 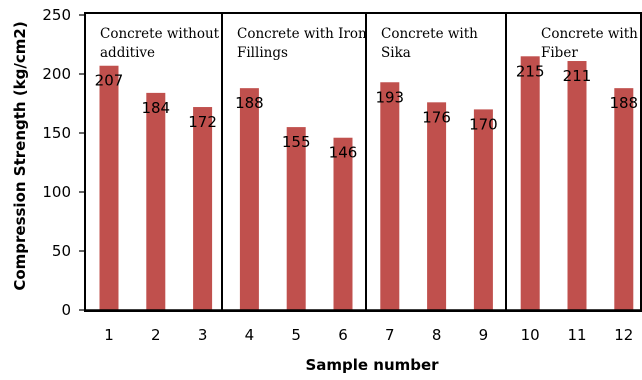 What do you see at coordinates (56, 74) in the screenshot?
I see `y-tick-label: 200` at bounding box center [56, 74].